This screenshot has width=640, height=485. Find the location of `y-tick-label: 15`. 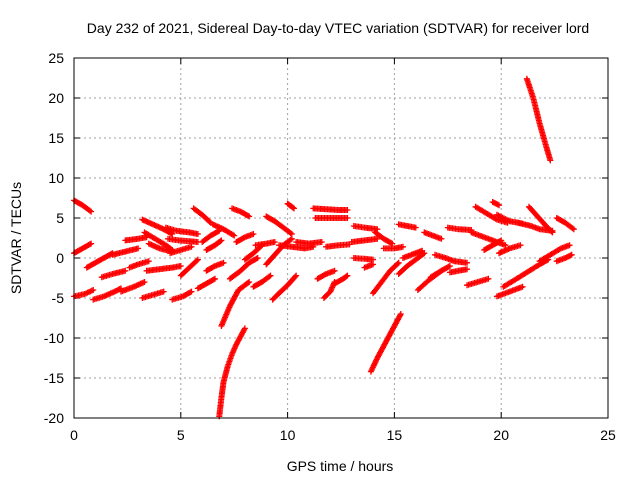

y-tick-label: 15 is located at coordinates (56, 138).